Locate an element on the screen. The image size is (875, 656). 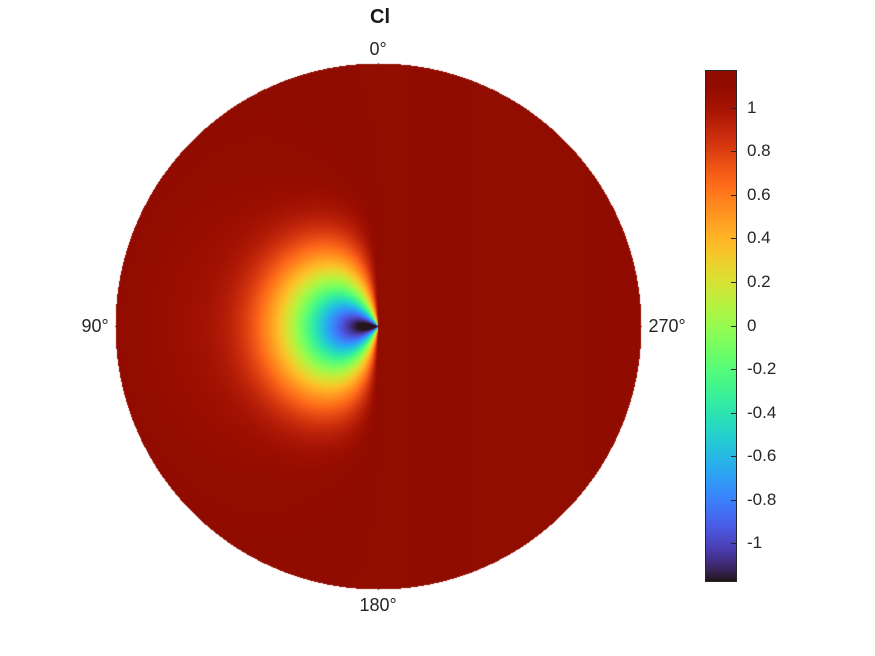
colorbar-tick-label: 0.8 is located at coordinates (759, 150).